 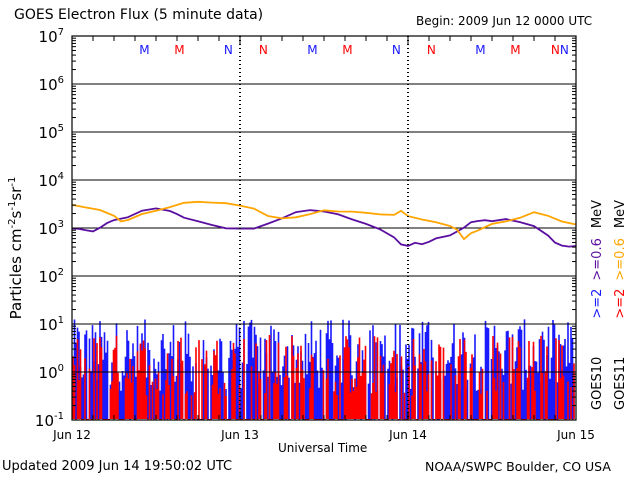 I want to click on x-tick-label: Jun 14, so click(x=407, y=435).